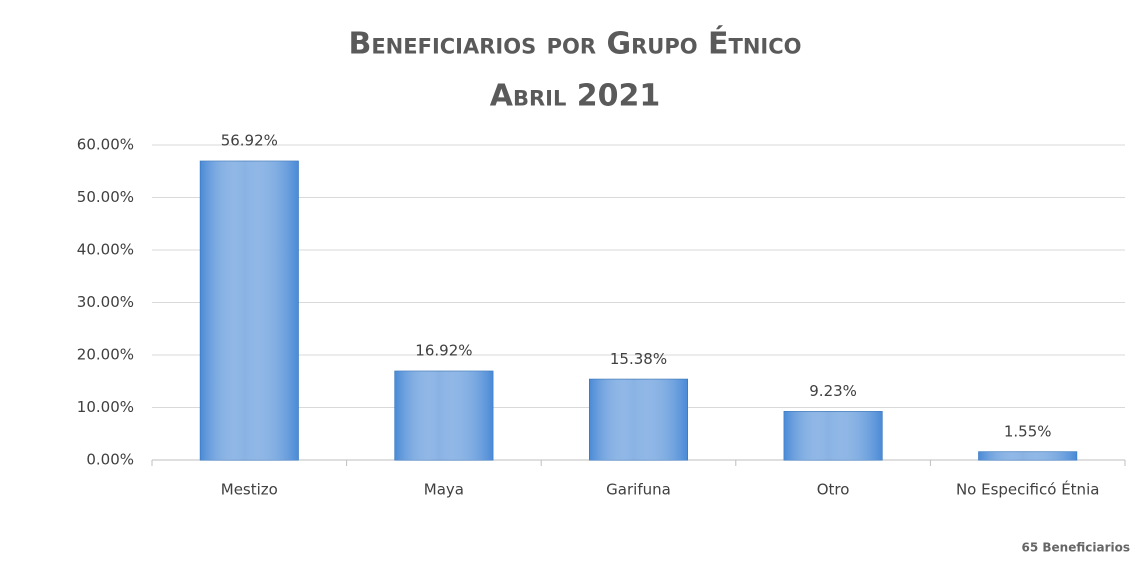  What do you see at coordinates (105, 197) in the screenshot?
I see `y-tick-label: 50.00%` at bounding box center [105, 197].